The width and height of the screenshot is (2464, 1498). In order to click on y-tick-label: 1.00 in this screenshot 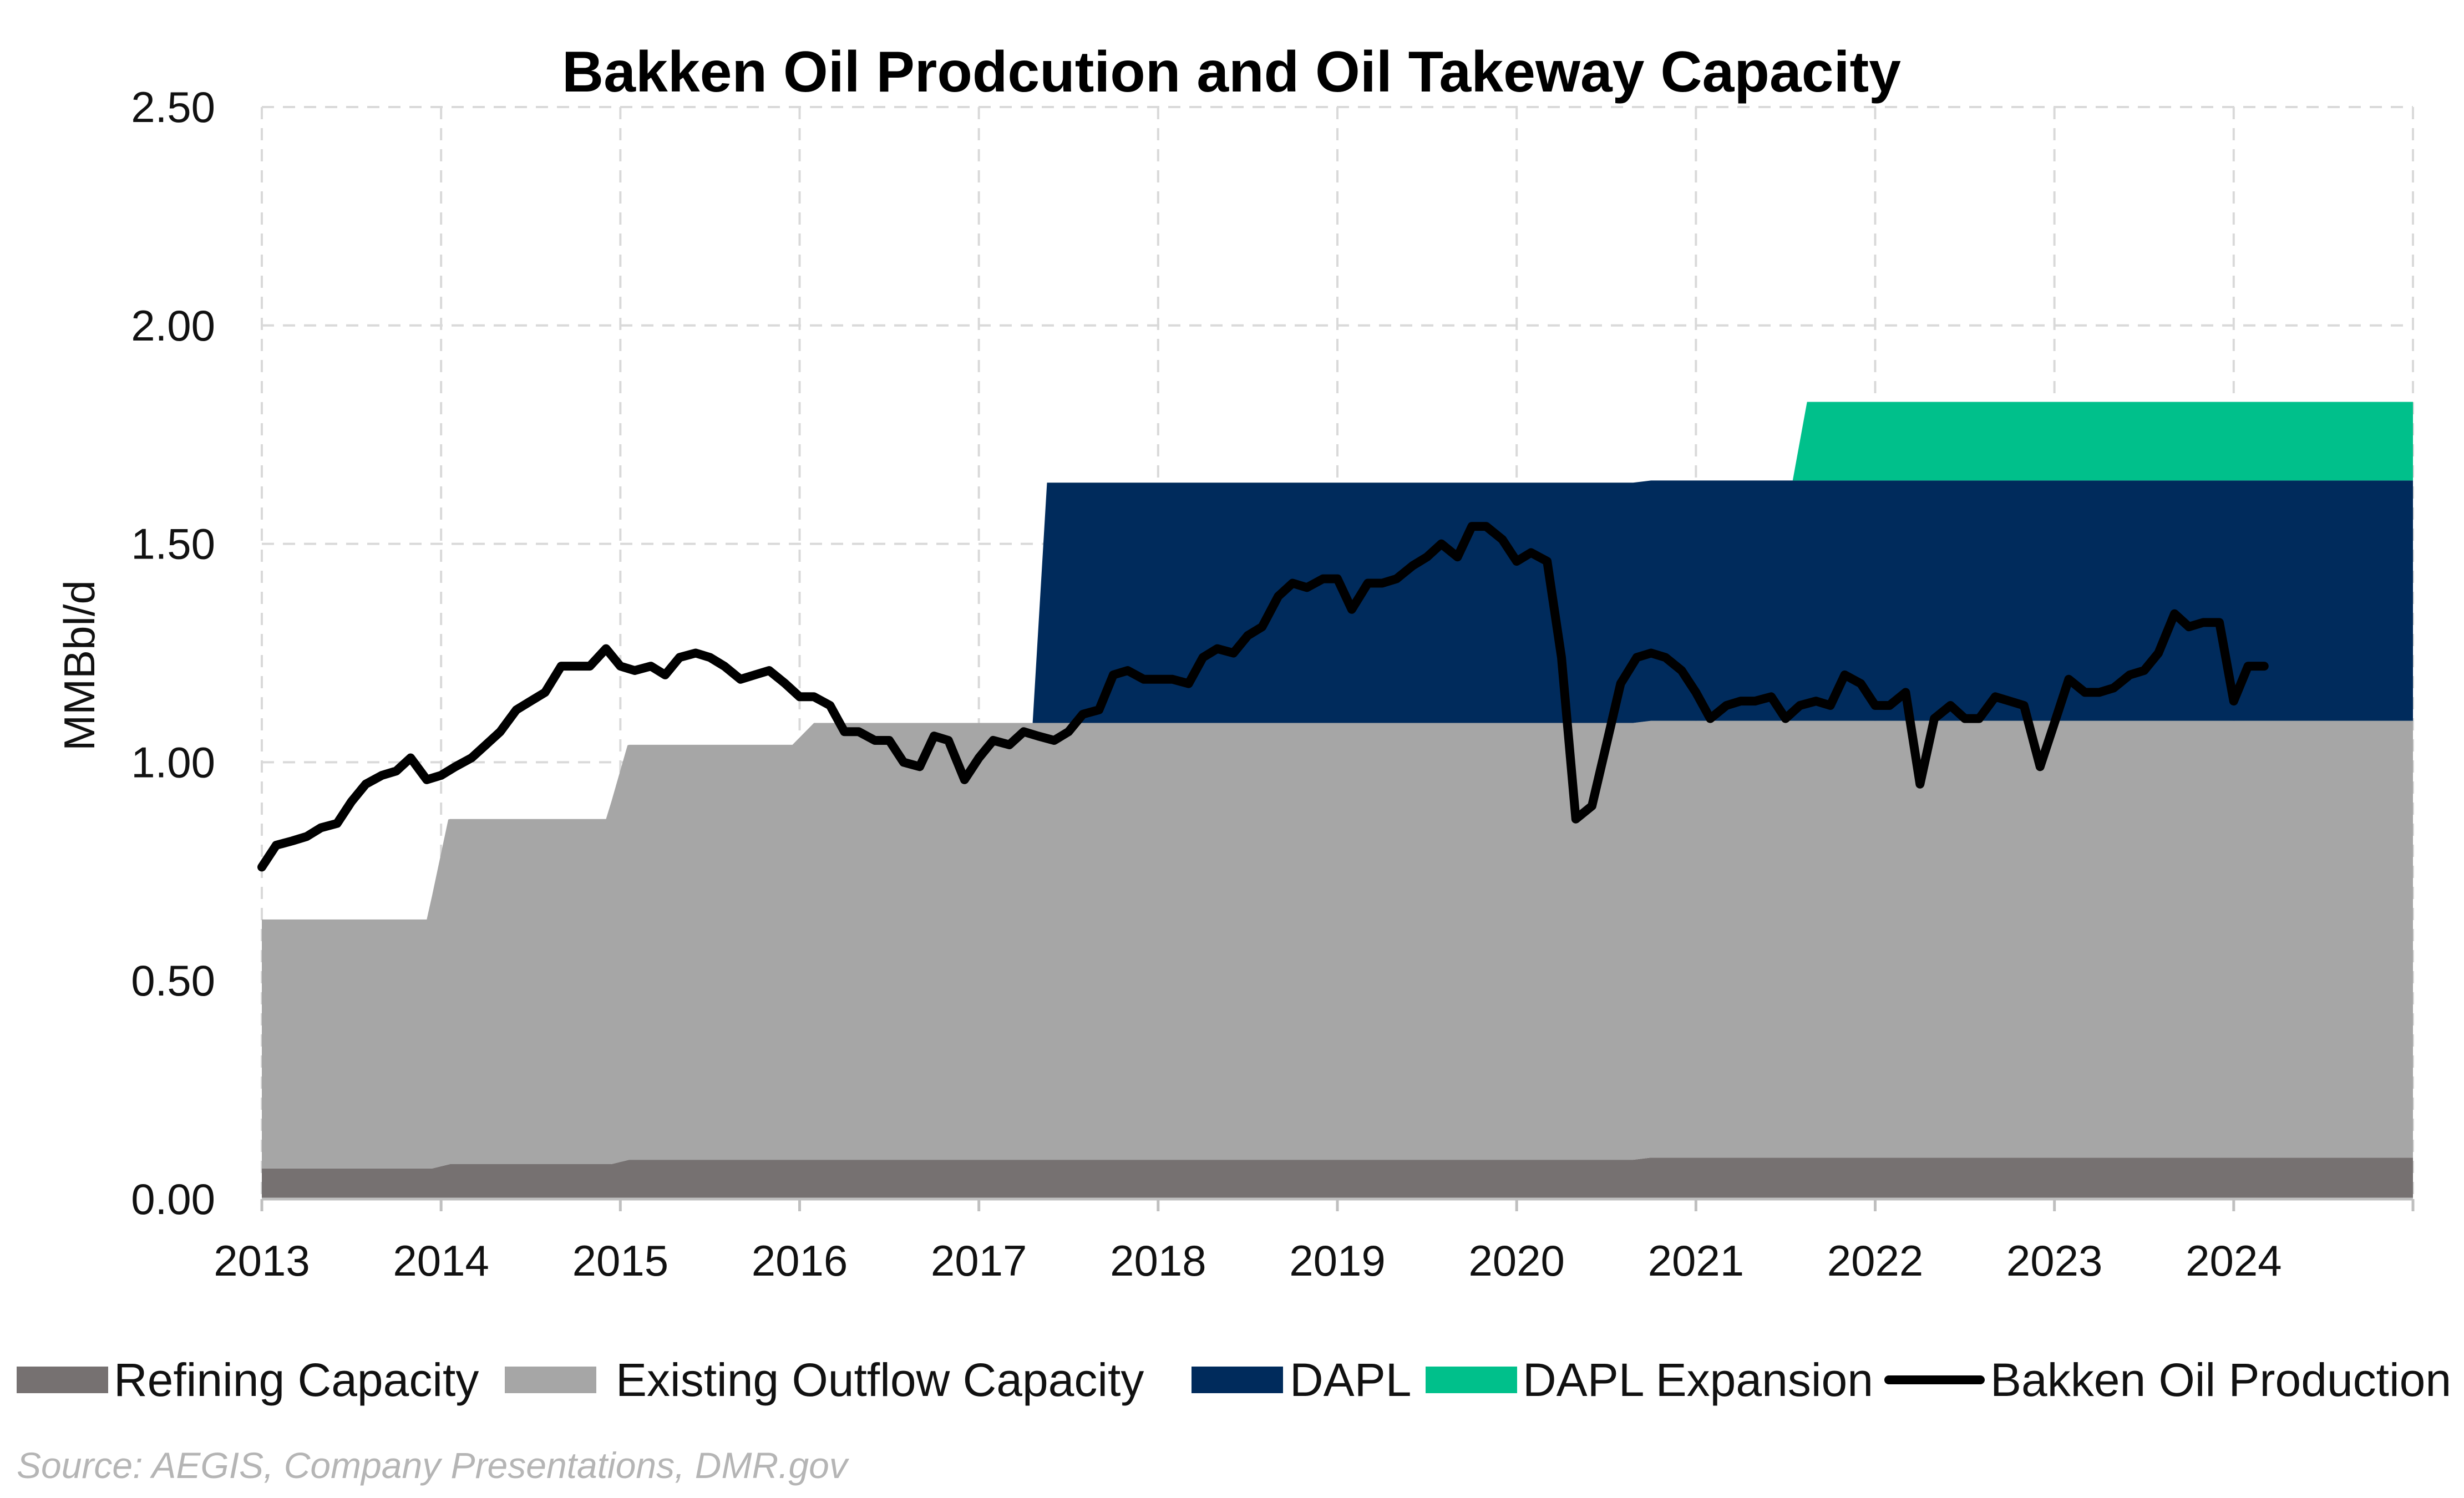, I will do `click(173, 762)`.